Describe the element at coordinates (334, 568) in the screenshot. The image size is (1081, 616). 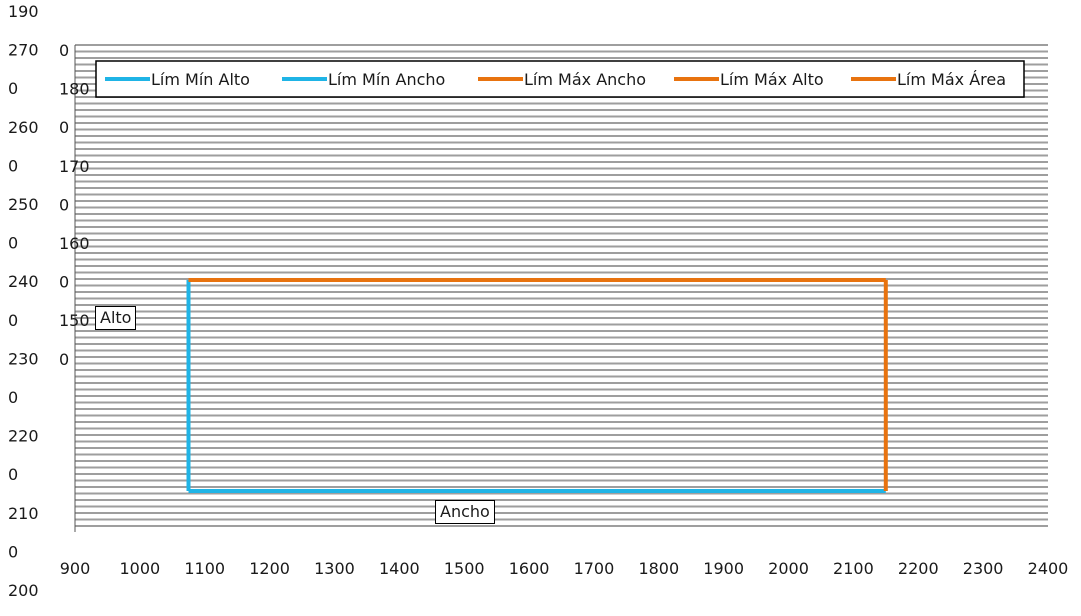
I see `x-tick-label: 1300` at that location.